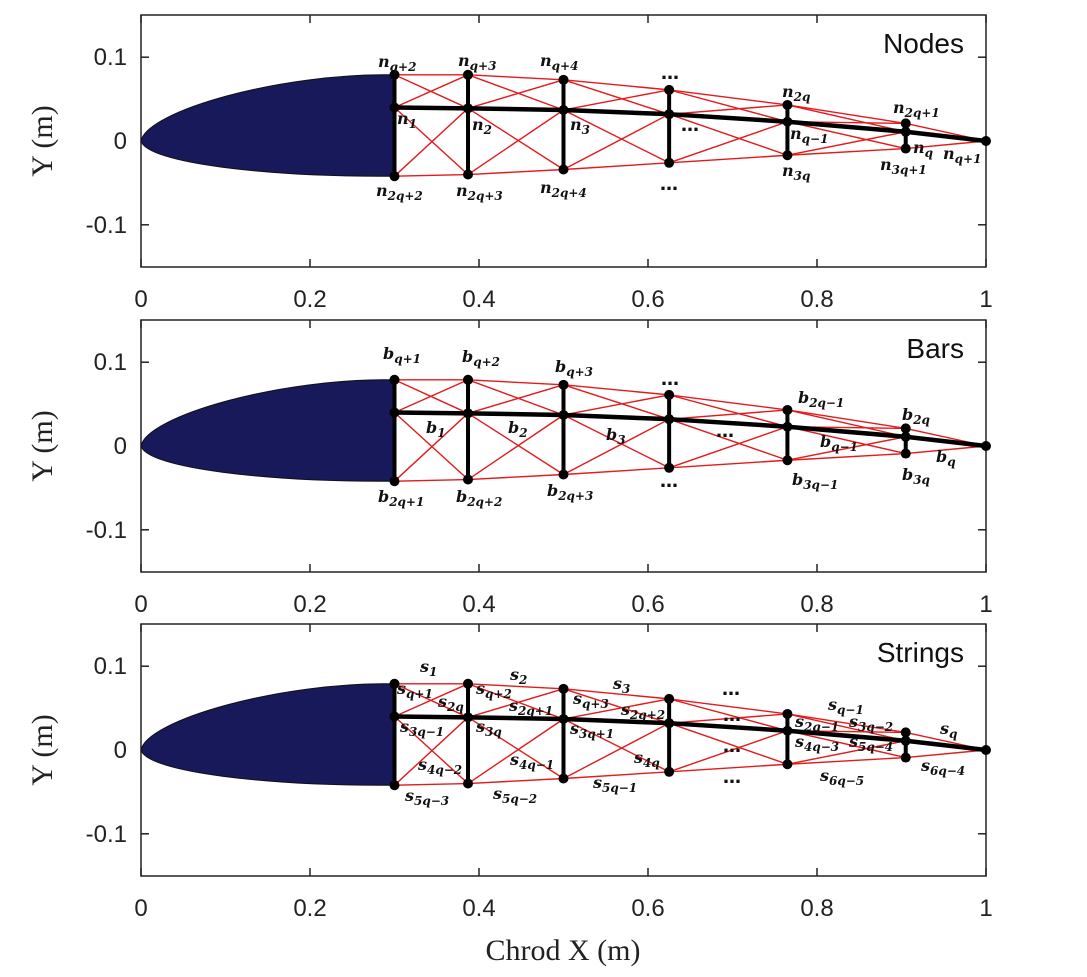  What do you see at coordinates (845, 706) in the screenshot?
I see `member-label: sq−1` at bounding box center [845, 706].